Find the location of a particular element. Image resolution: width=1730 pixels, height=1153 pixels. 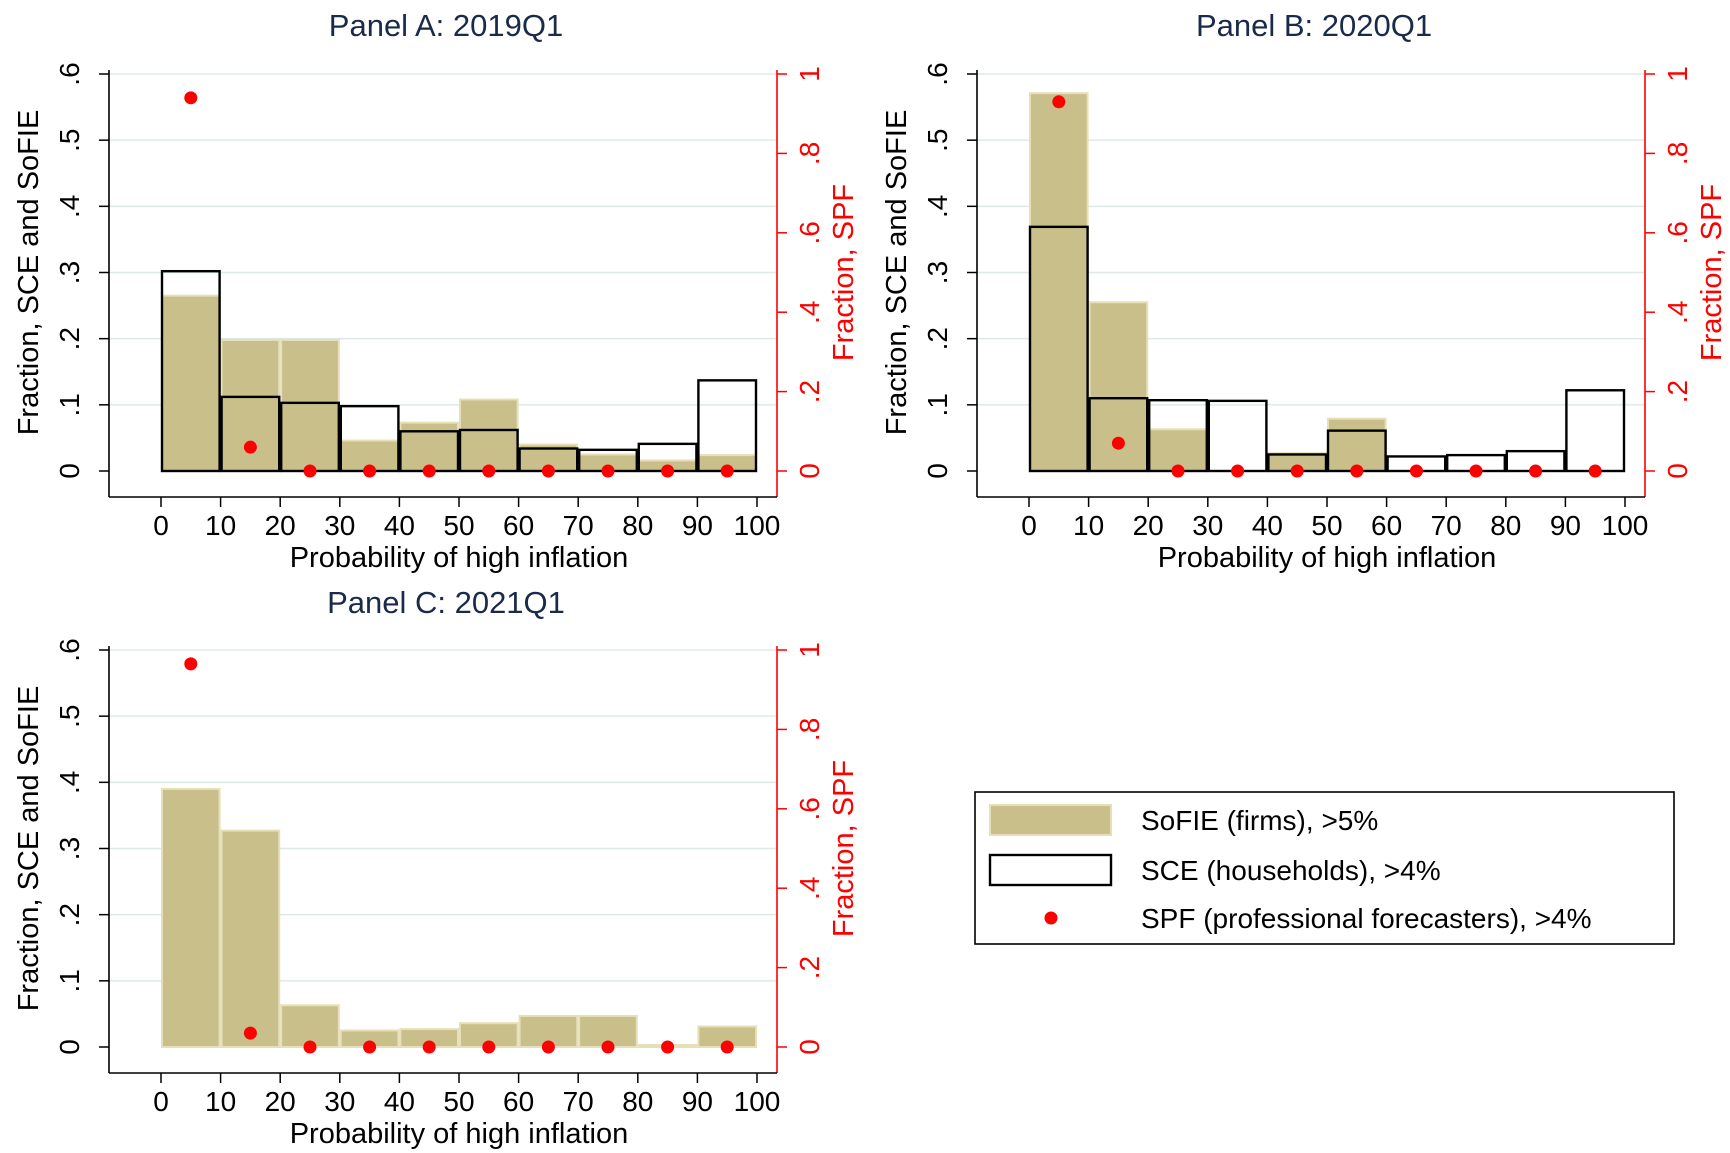

panel-title: Panel C: 2021Q1 is located at coordinates (446, 602).